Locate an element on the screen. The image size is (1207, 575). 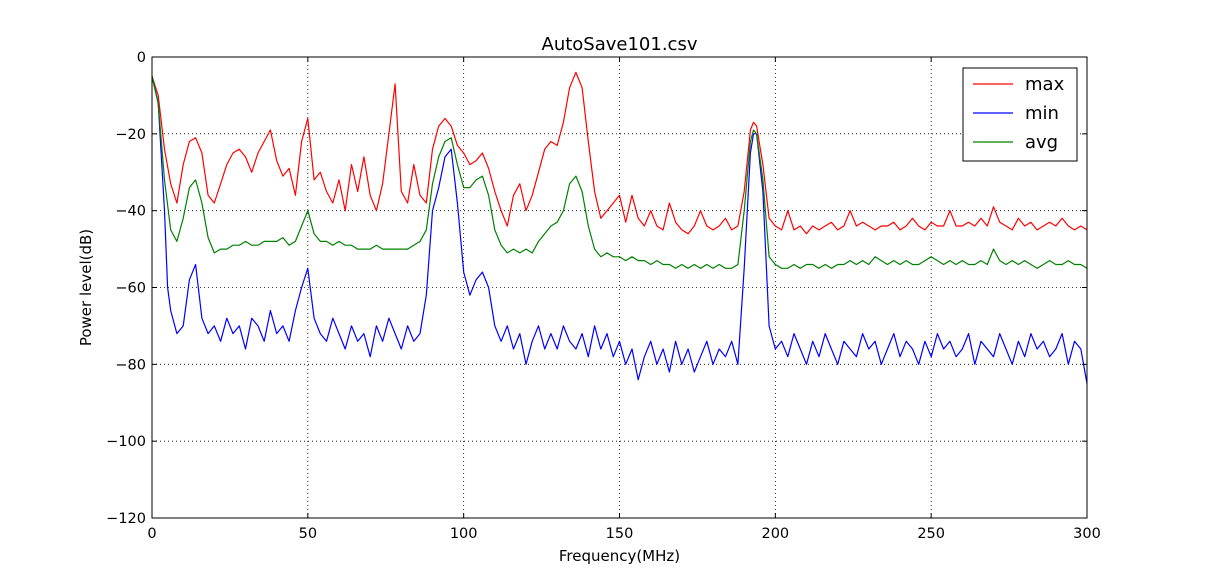
y-tick-label: −100 is located at coordinates (126, 442).